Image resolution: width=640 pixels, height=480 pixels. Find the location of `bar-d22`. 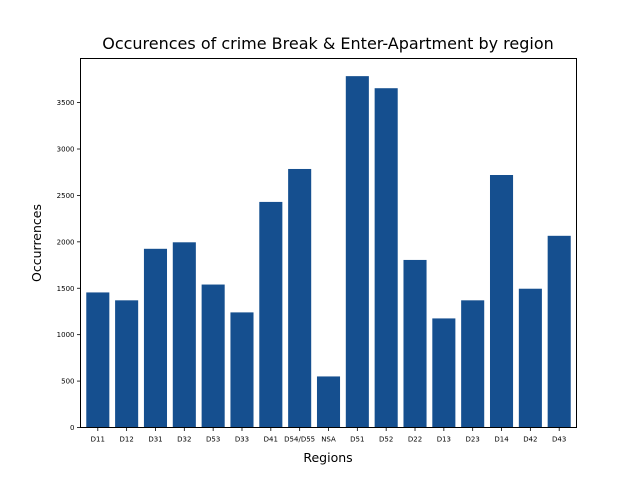

bar-d22 is located at coordinates (415, 343).